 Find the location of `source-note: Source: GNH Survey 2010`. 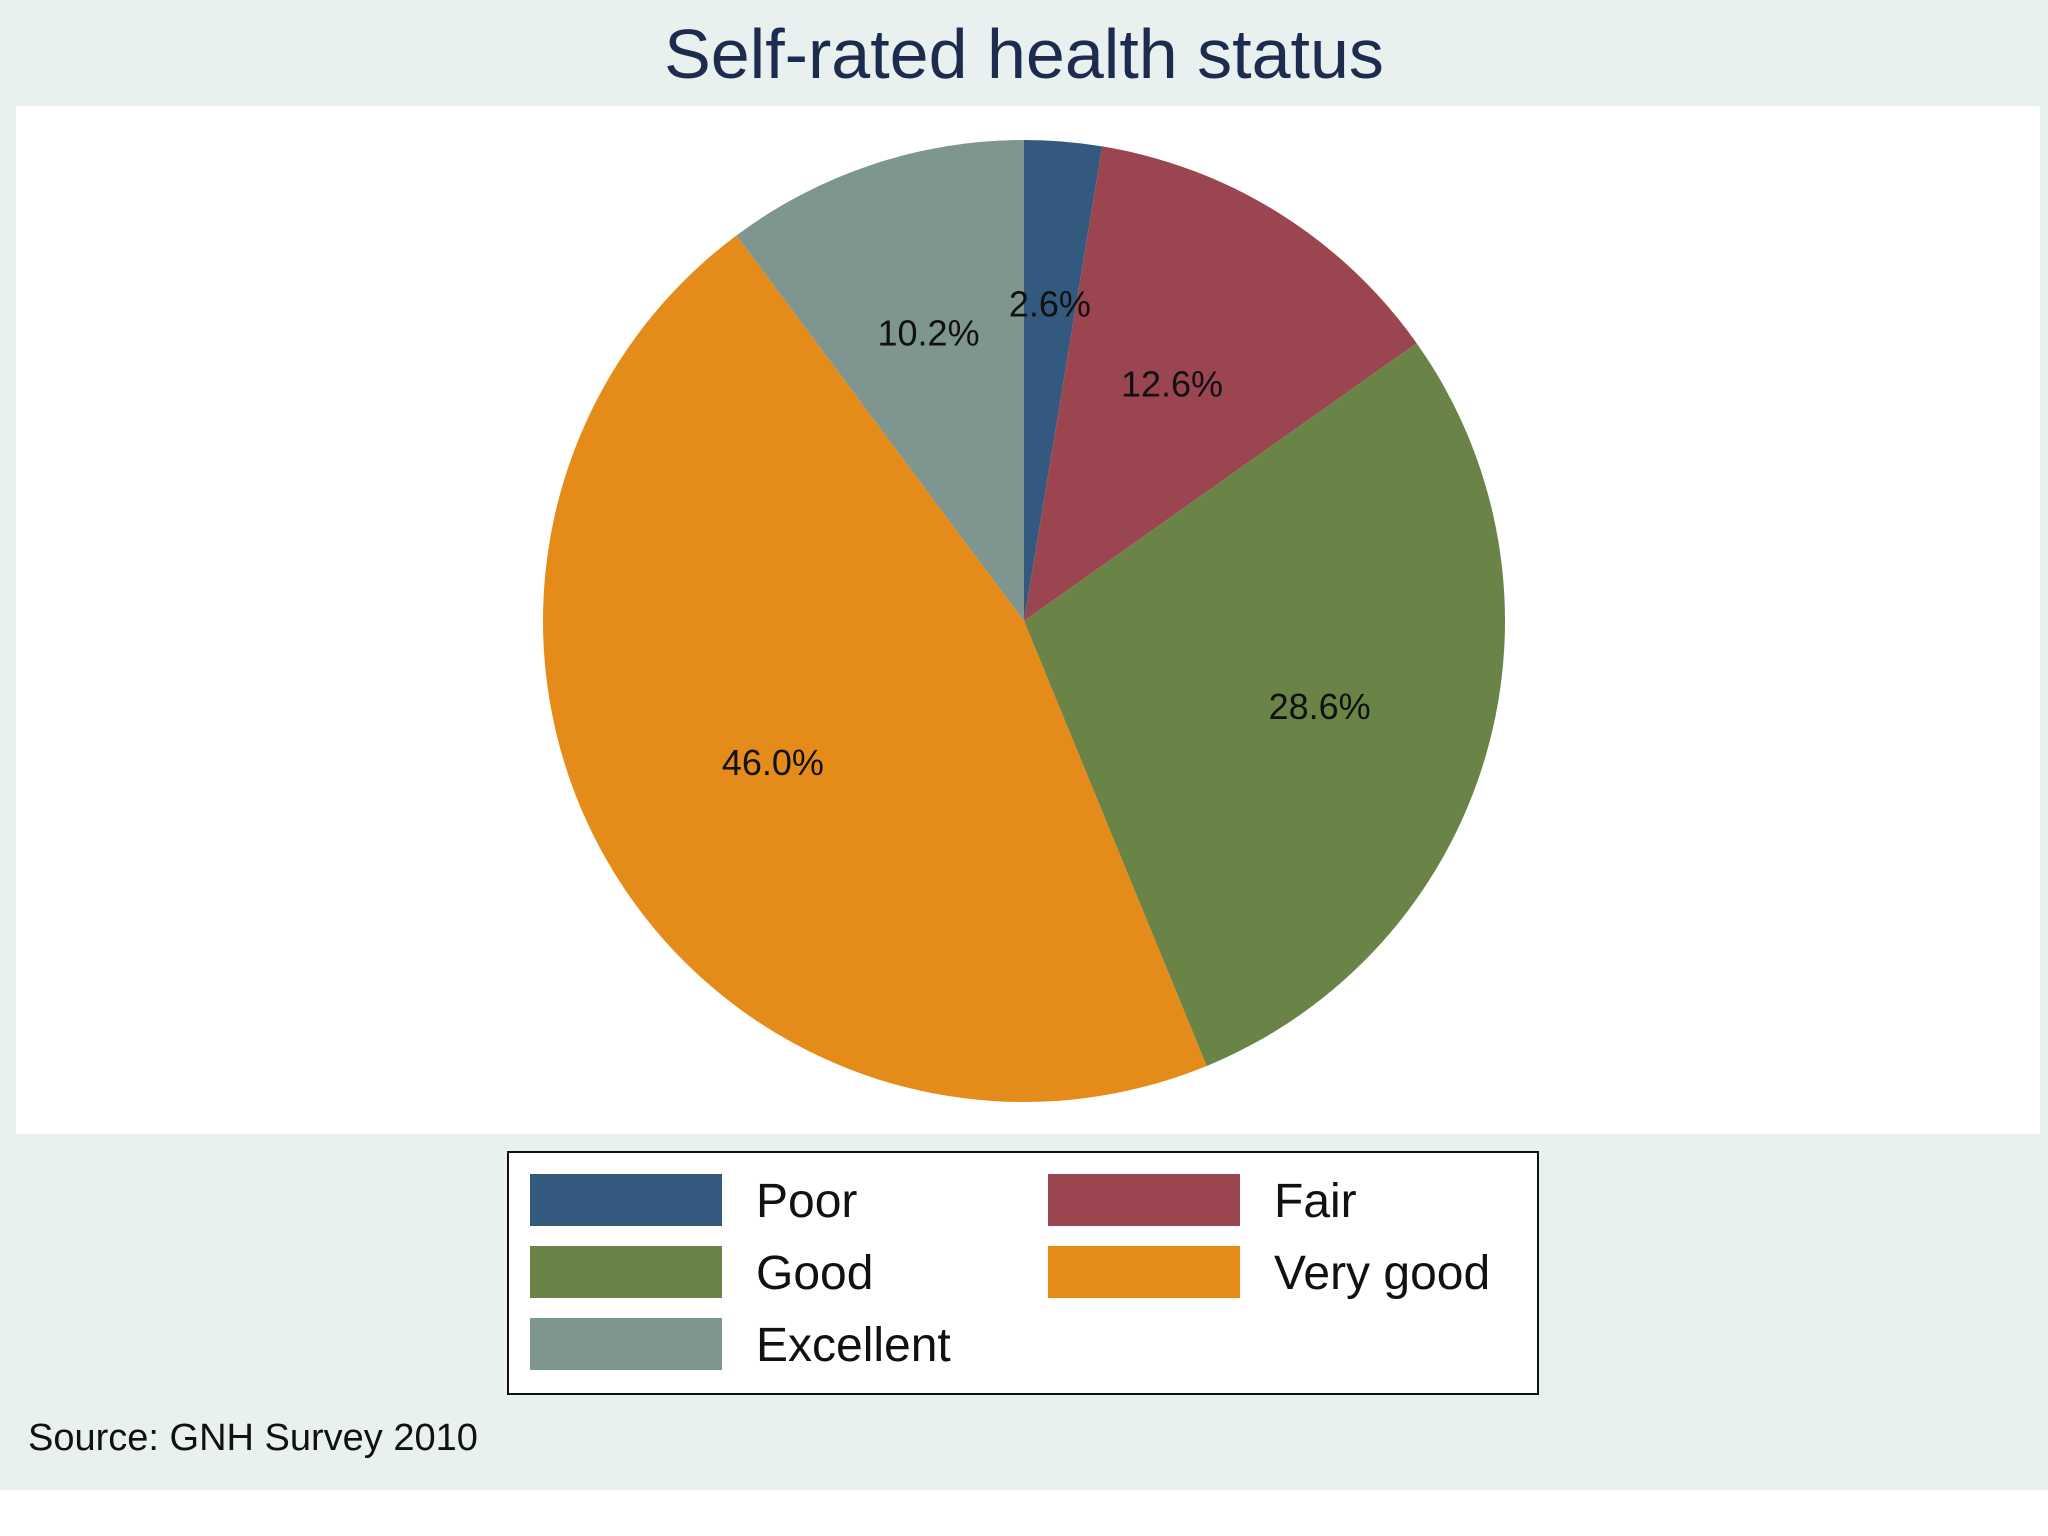

source-note: Source: GNH Survey 2010 is located at coordinates (253, 1438).